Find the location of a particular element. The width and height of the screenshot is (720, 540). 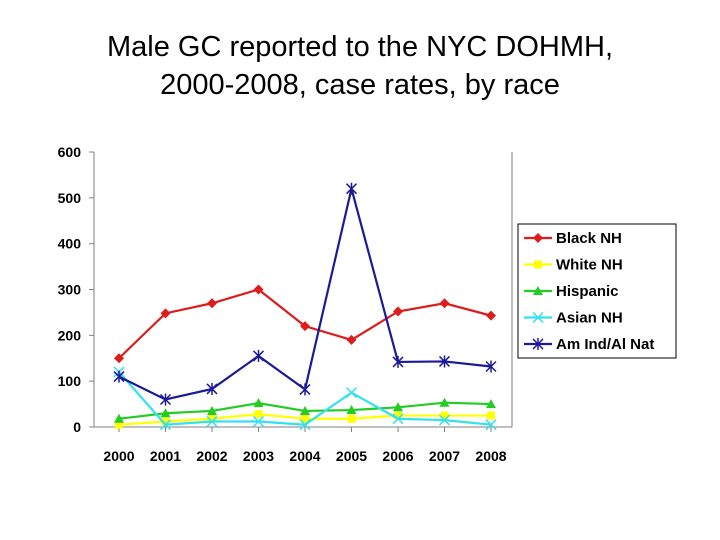

legend-label: Hispanic is located at coordinates (587, 291).